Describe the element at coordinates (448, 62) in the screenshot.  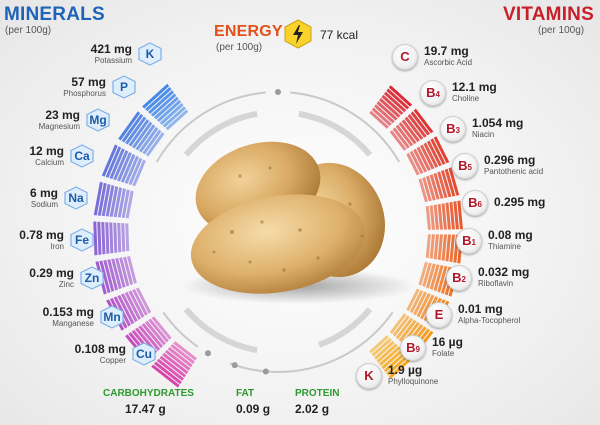
I see `vitamin-name: Ascorbic Acid` at that location.